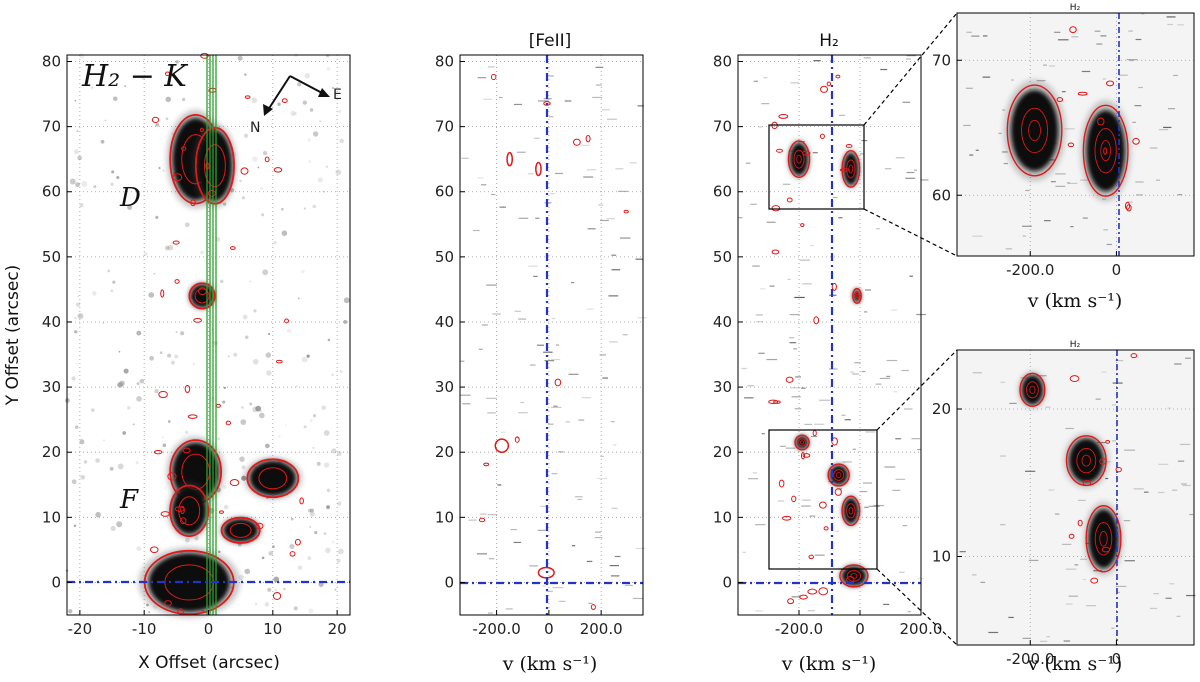 Image resolution: width=1200 pixels, height=682 pixels. I want to click on panel-label: H₂ − K, so click(134, 76).